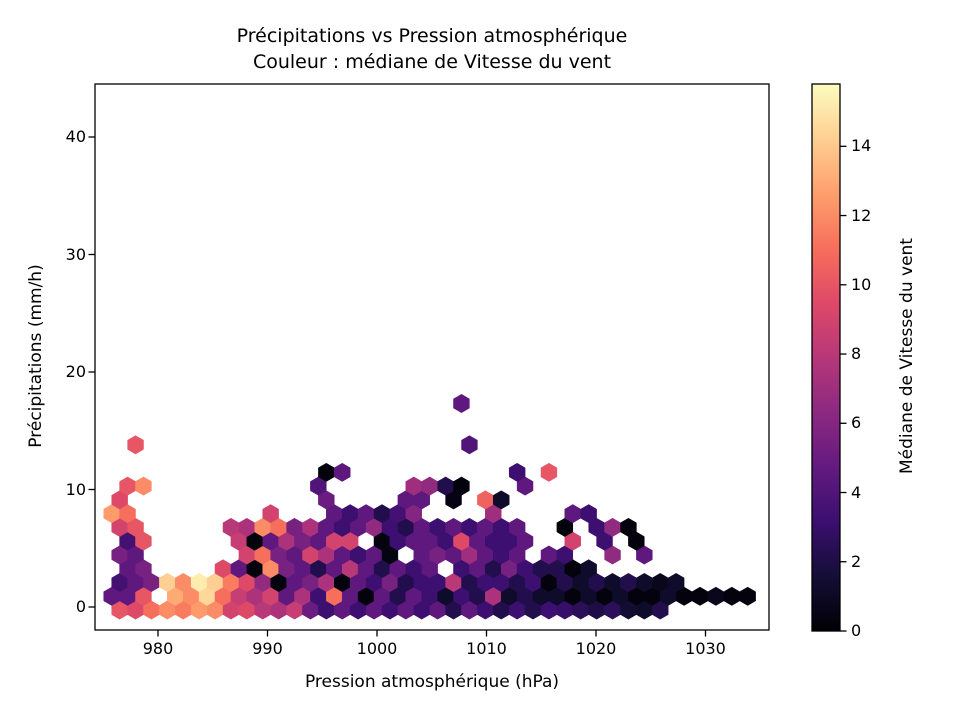 Image resolution: width=960 pixels, height=720 pixels. What do you see at coordinates (856, 423) in the screenshot?
I see `colorbar-tick-label: 6` at bounding box center [856, 423].